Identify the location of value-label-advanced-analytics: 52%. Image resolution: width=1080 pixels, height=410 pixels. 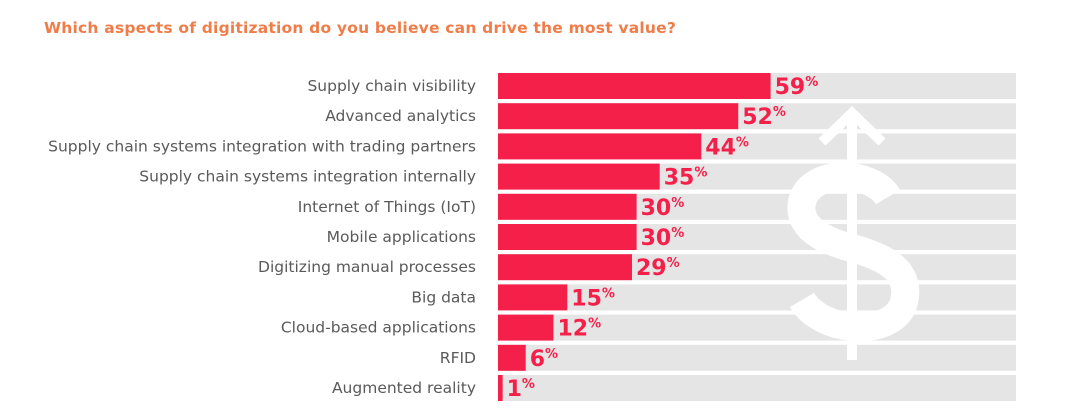
(764, 117).